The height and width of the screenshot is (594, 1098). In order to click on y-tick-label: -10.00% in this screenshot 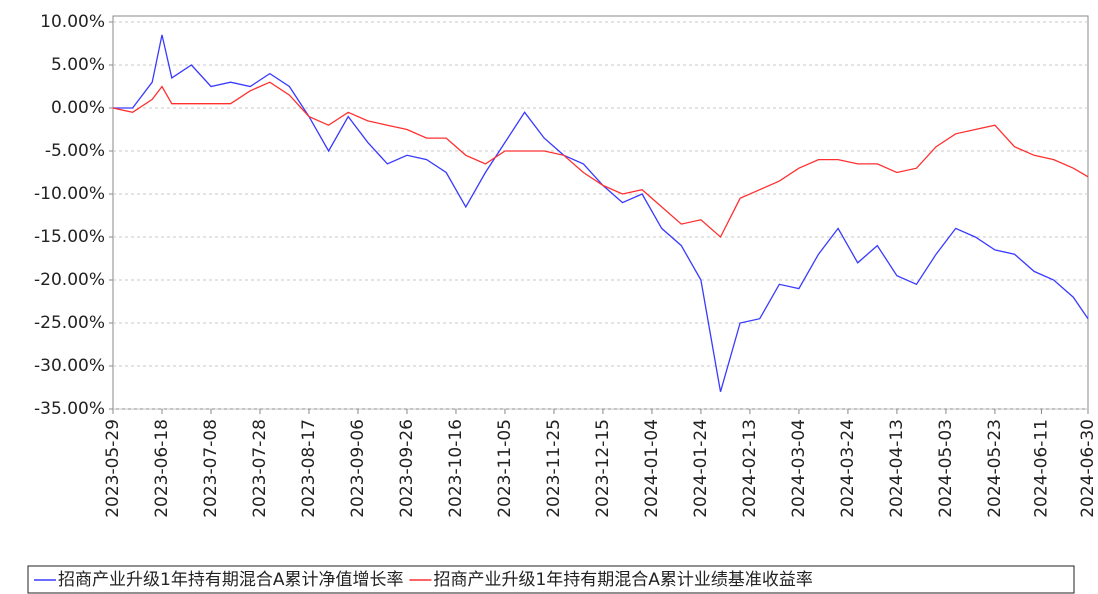, I will do `click(69, 194)`.